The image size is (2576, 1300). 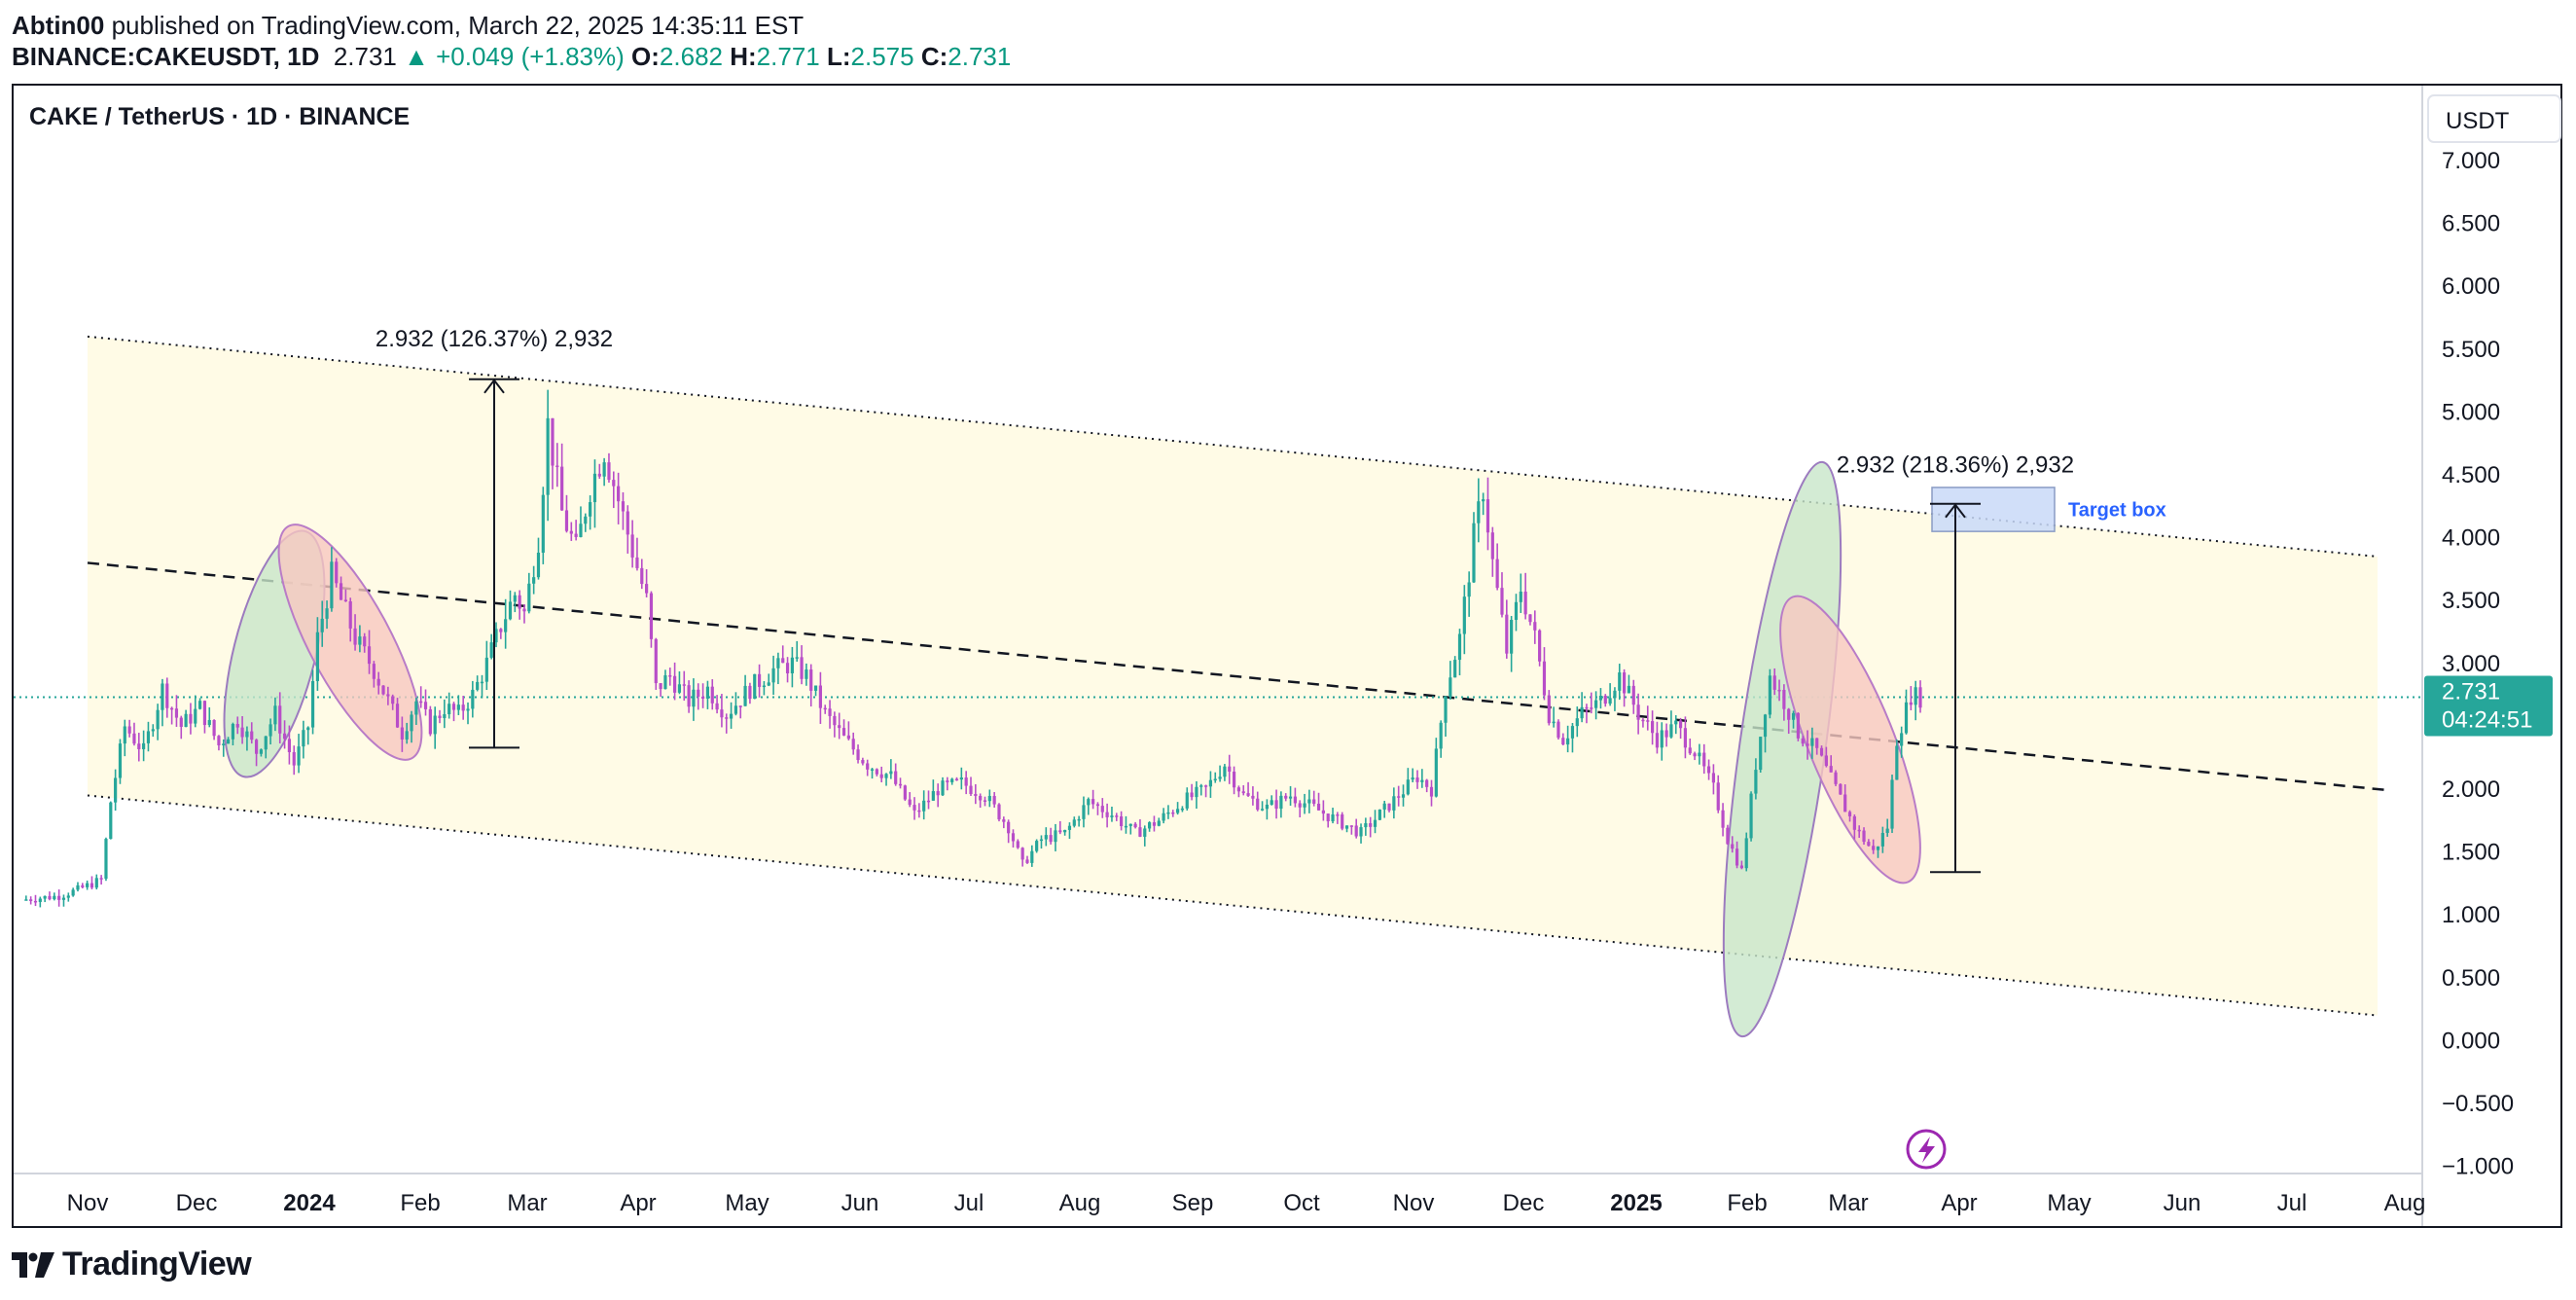 What do you see at coordinates (743, 56) in the screenshot?
I see `high-label: H:` at bounding box center [743, 56].